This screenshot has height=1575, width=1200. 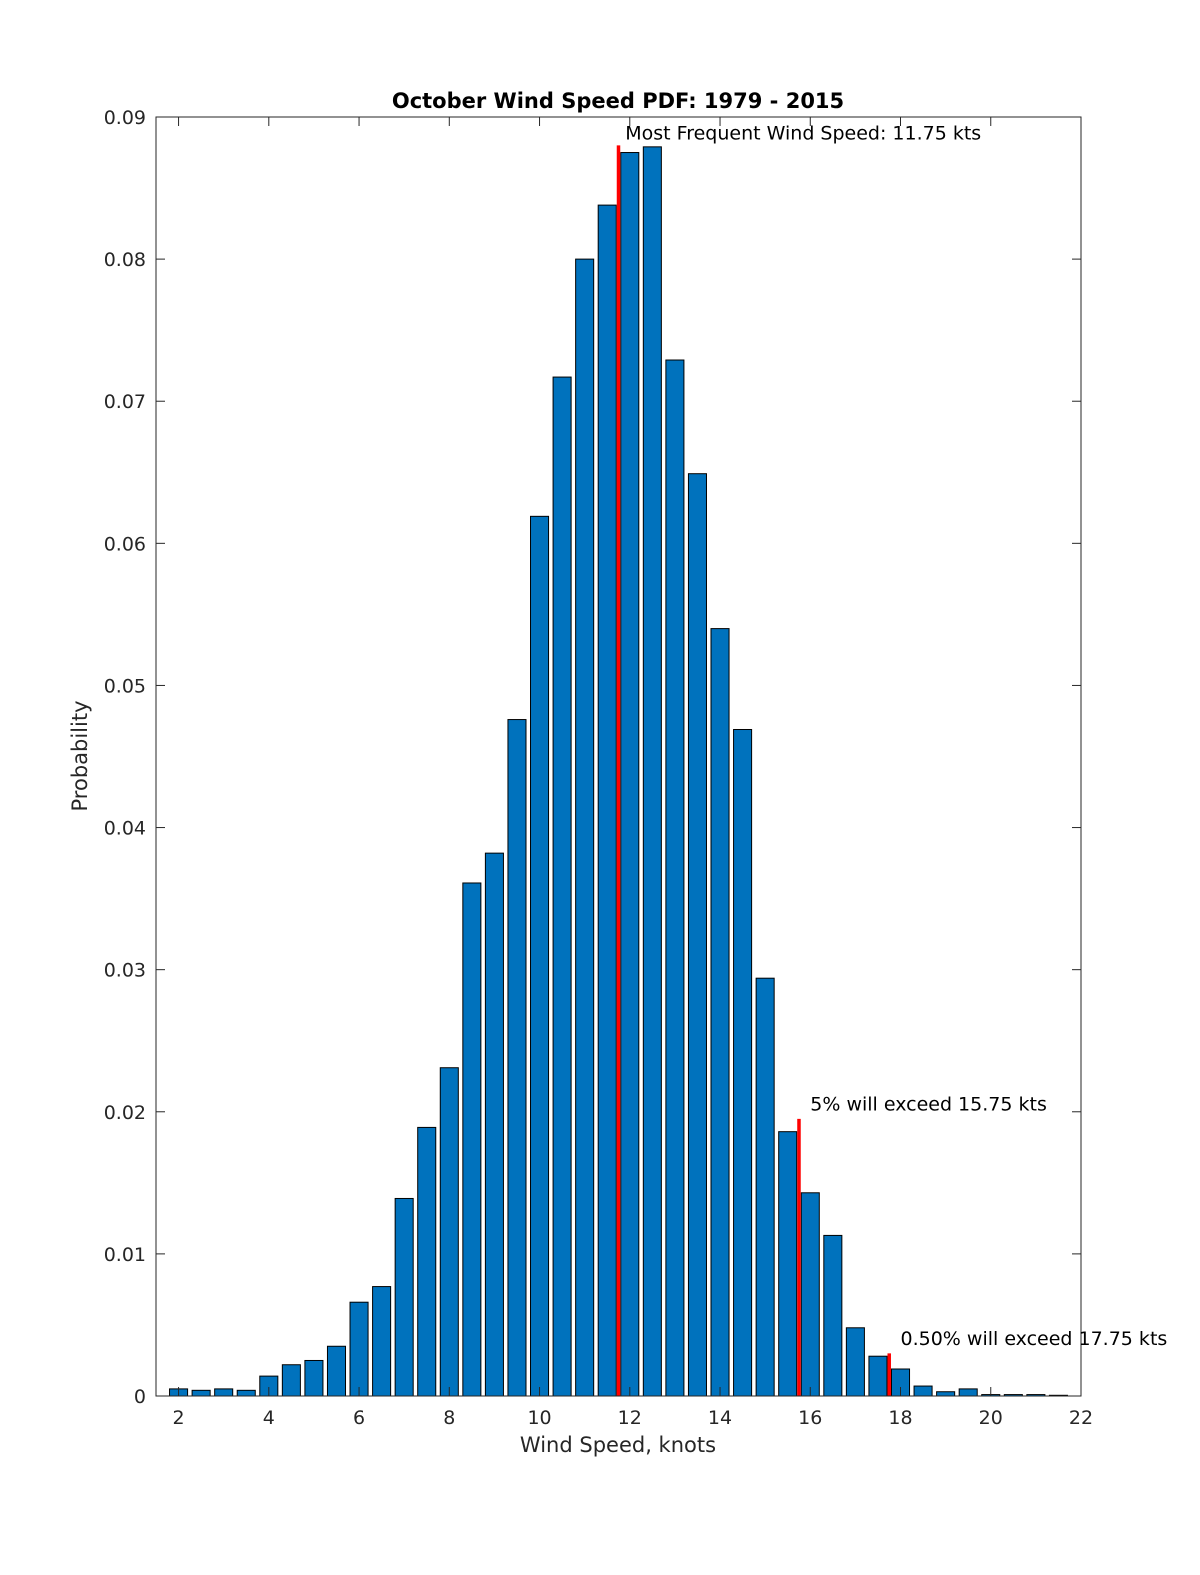 What do you see at coordinates (720, 1418) in the screenshot?
I see `x-tick-label: 14` at bounding box center [720, 1418].